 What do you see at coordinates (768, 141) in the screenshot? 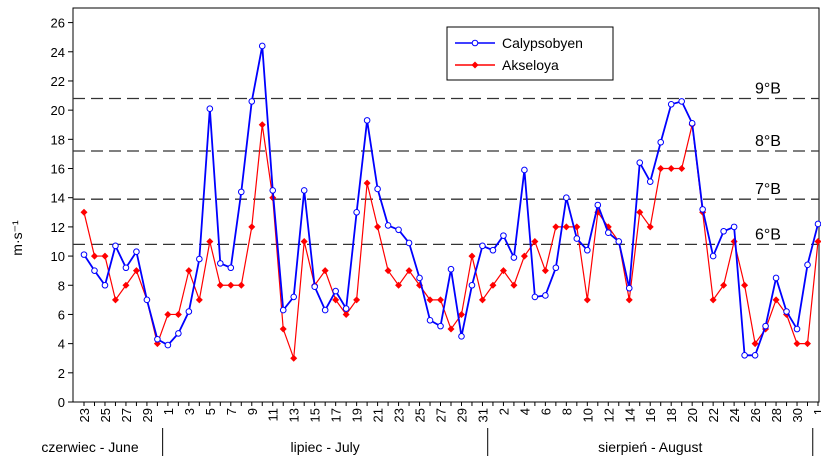
I see `reference-label: 8°B` at bounding box center [768, 141].